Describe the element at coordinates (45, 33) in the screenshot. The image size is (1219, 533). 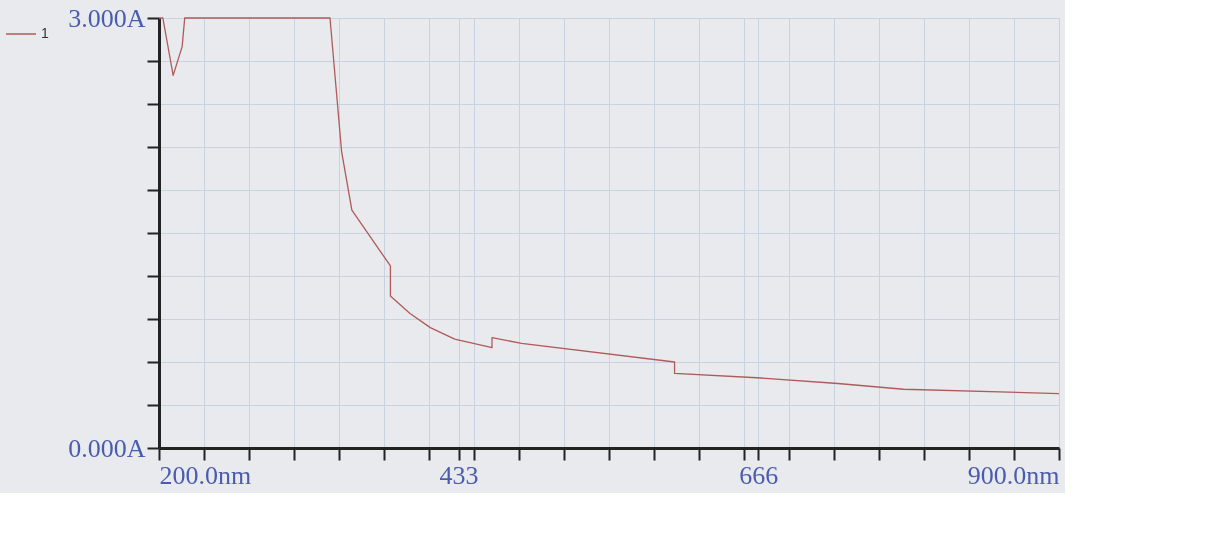
I see `legend-label: 1` at that location.